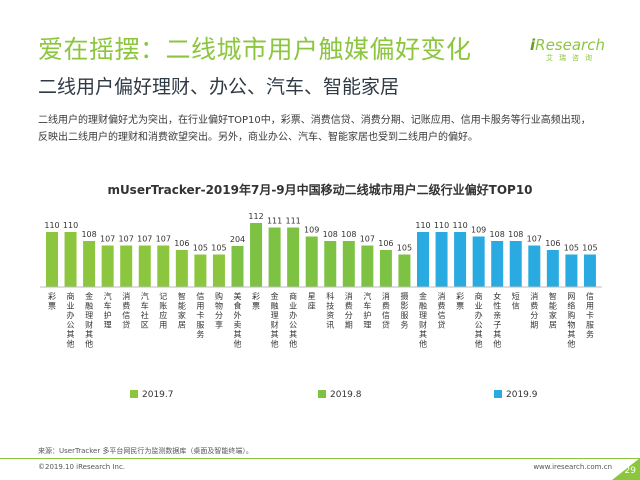 Image resolution: width=640 pixels, height=480 pixels. Describe the element at coordinates (293, 315) in the screenshot. I see `category-label: 办` at that location.